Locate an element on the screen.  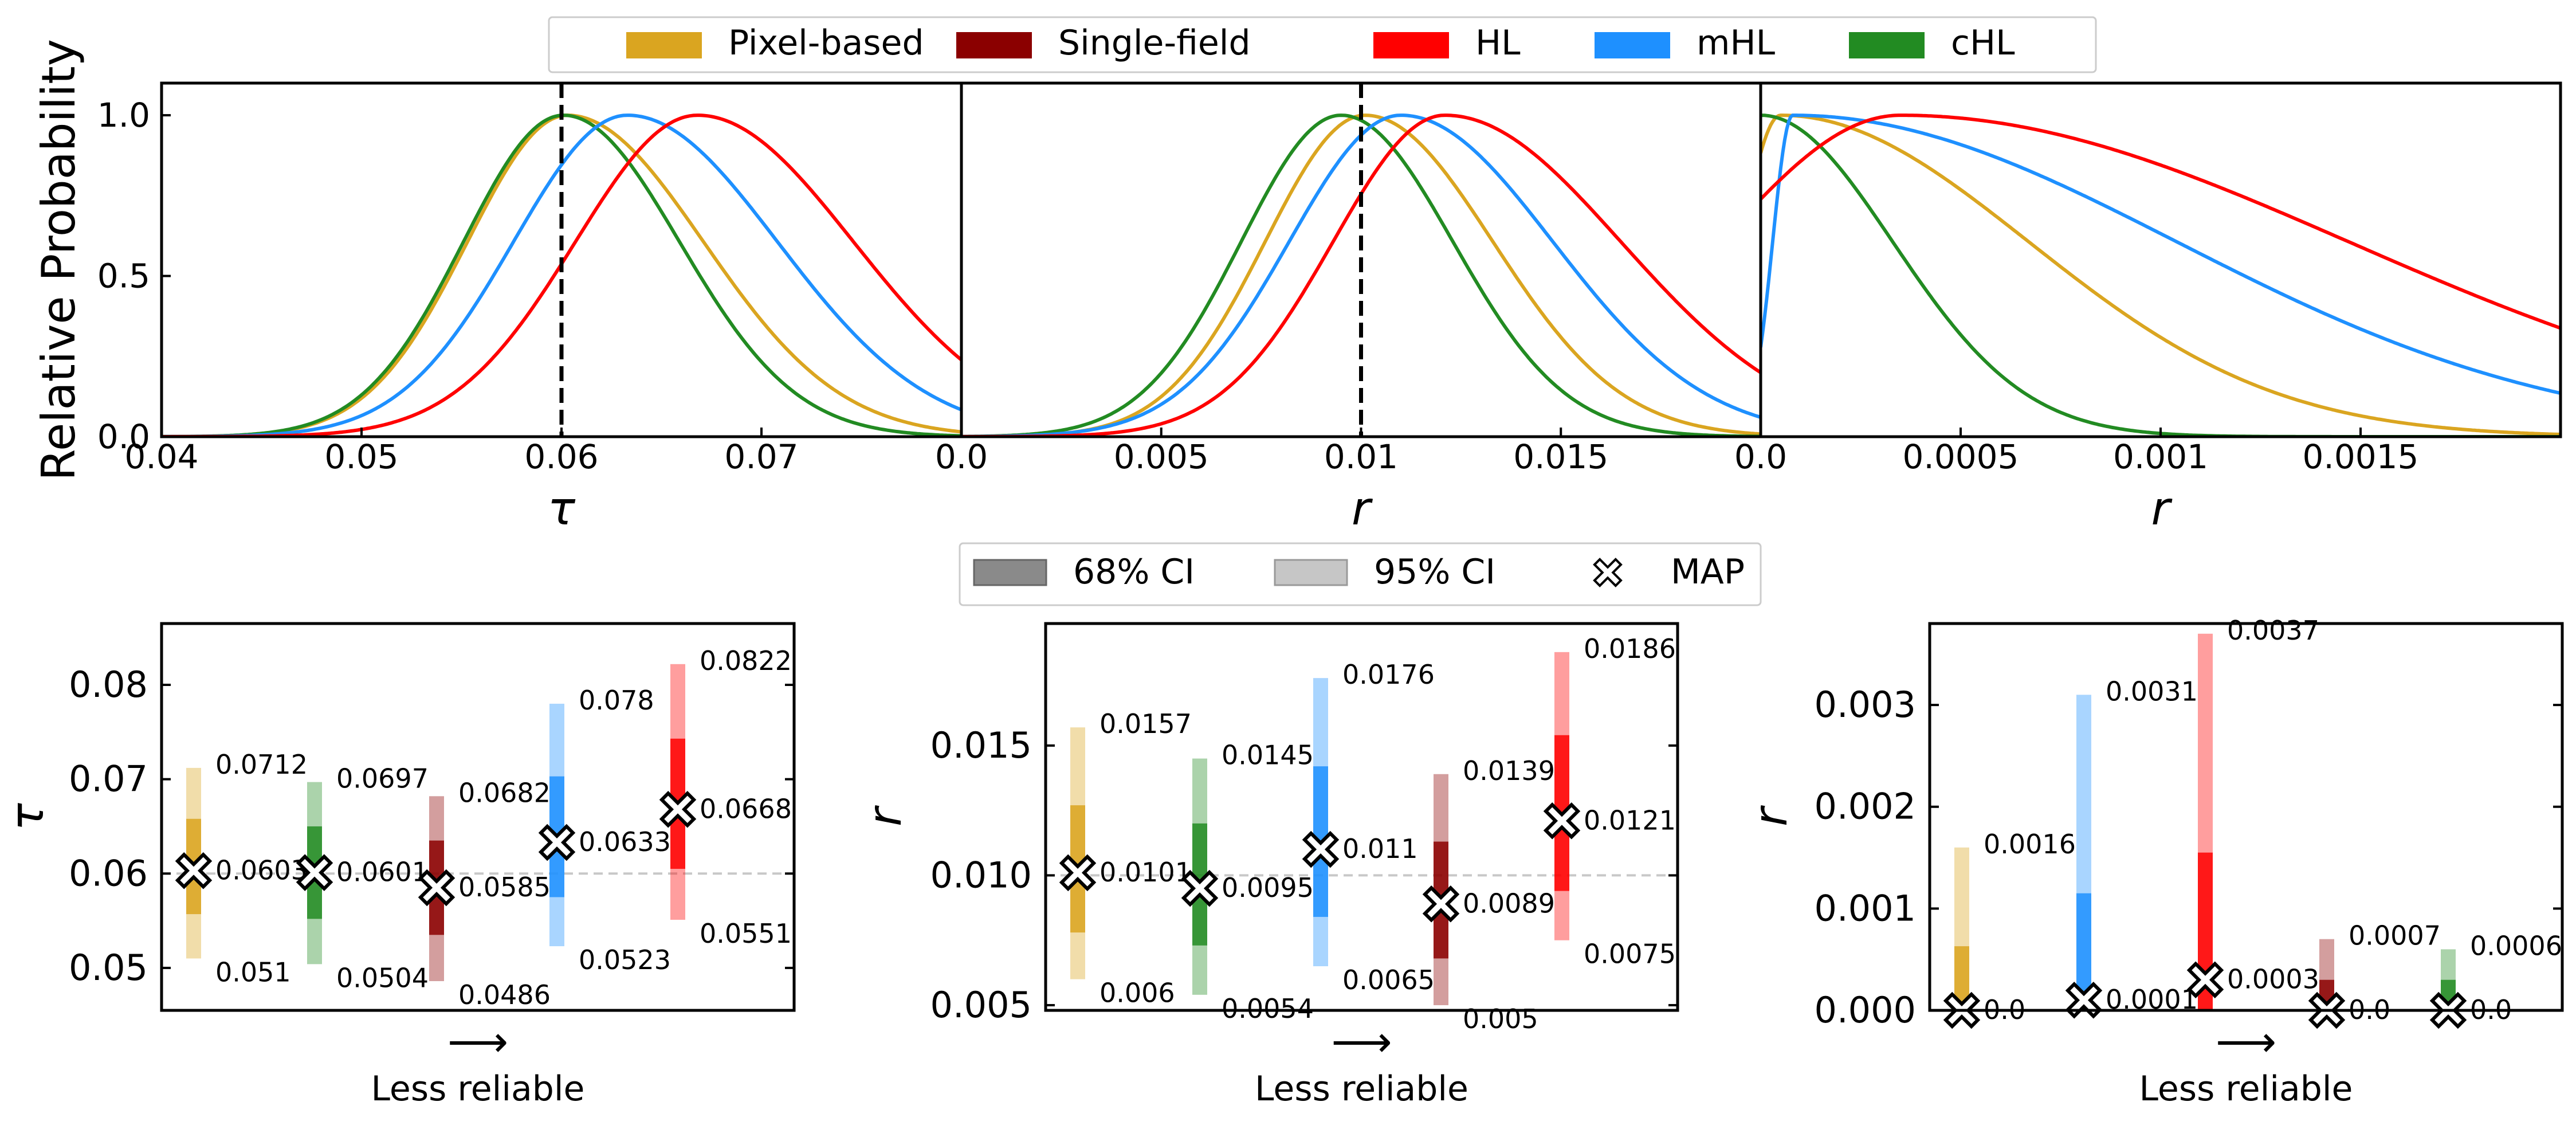
interval-hl: 0.0003 0.0037 is located at coordinates (2252, 812).